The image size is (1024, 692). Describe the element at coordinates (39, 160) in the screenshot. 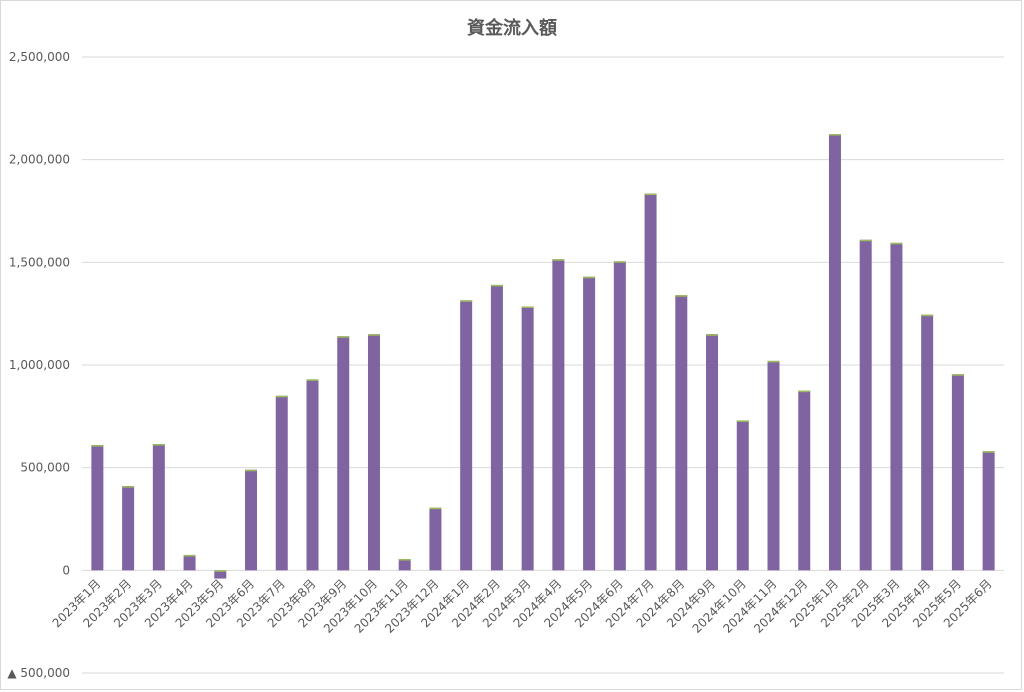

I see `y-tick-label: 2,000,000` at that location.